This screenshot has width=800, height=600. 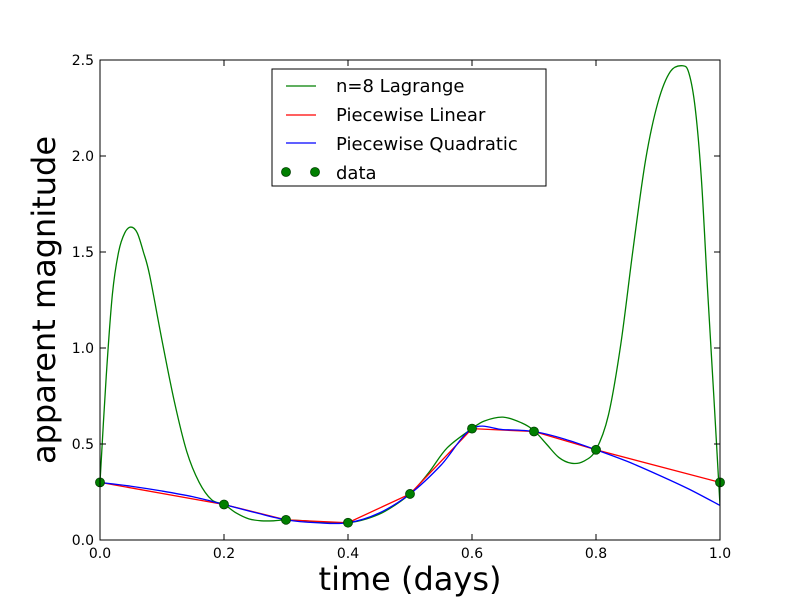 What do you see at coordinates (83, 541) in the screenshot?
I see `y-tick-label: 0.0` at bounding box center [83, 541].